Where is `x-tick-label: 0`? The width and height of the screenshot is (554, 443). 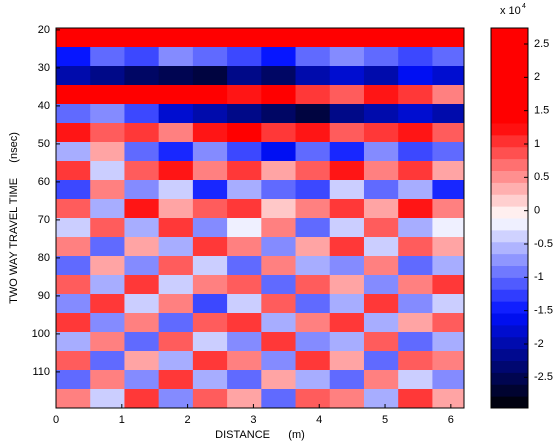 x-tick-label: 0 is located at coordinates (56, 420).